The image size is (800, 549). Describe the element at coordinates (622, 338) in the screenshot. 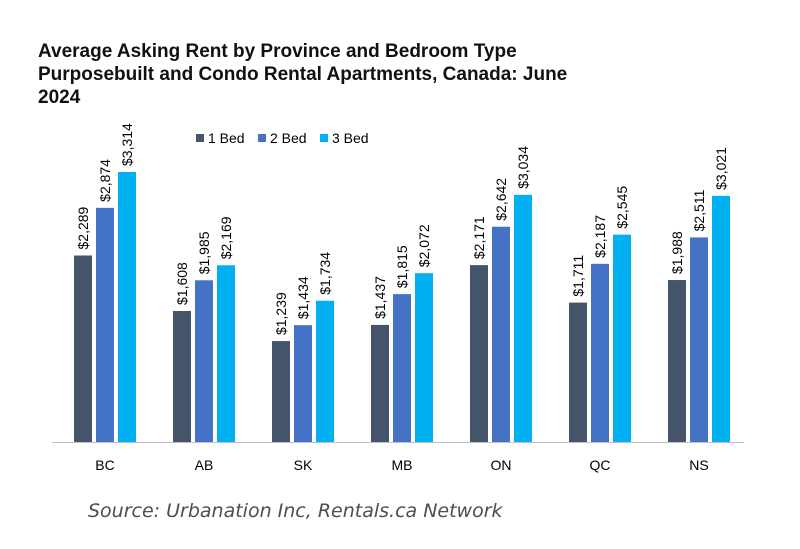

I see `bar-qc-3-bed` at that location.